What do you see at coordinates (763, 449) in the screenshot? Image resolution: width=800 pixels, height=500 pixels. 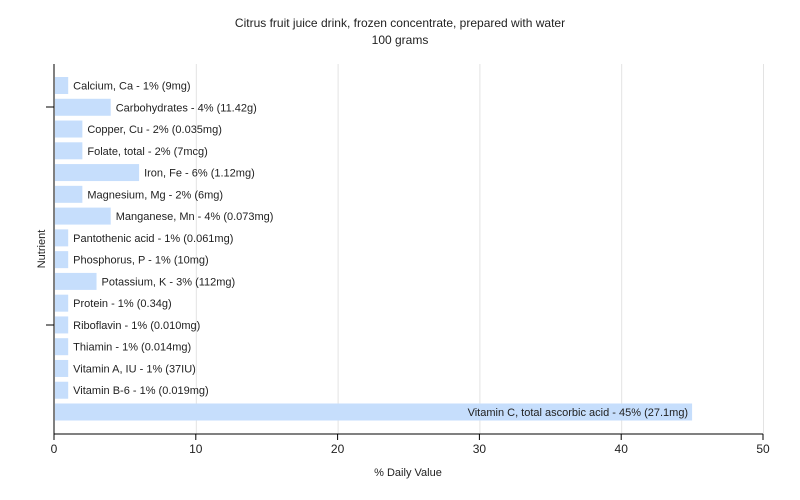 I see `x-tick-label: 50` at bounding box center [763, 449].